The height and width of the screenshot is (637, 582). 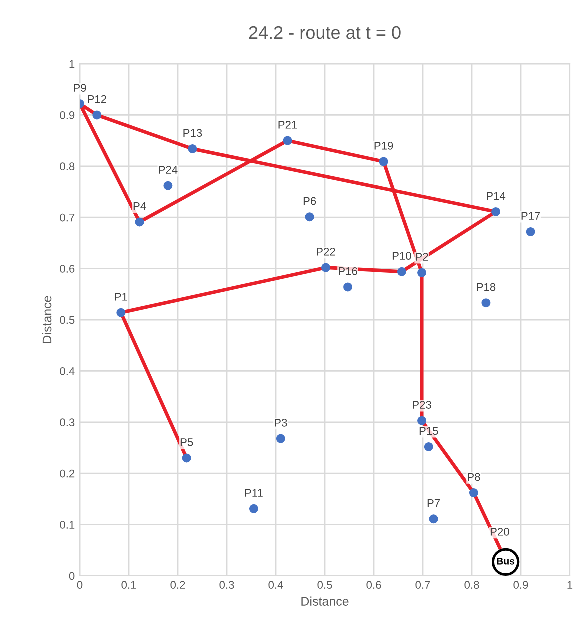 What do you see at coordinates (422, 257) in the screenshot?
I see `annotation: P2` at bounding box center [422, 257].